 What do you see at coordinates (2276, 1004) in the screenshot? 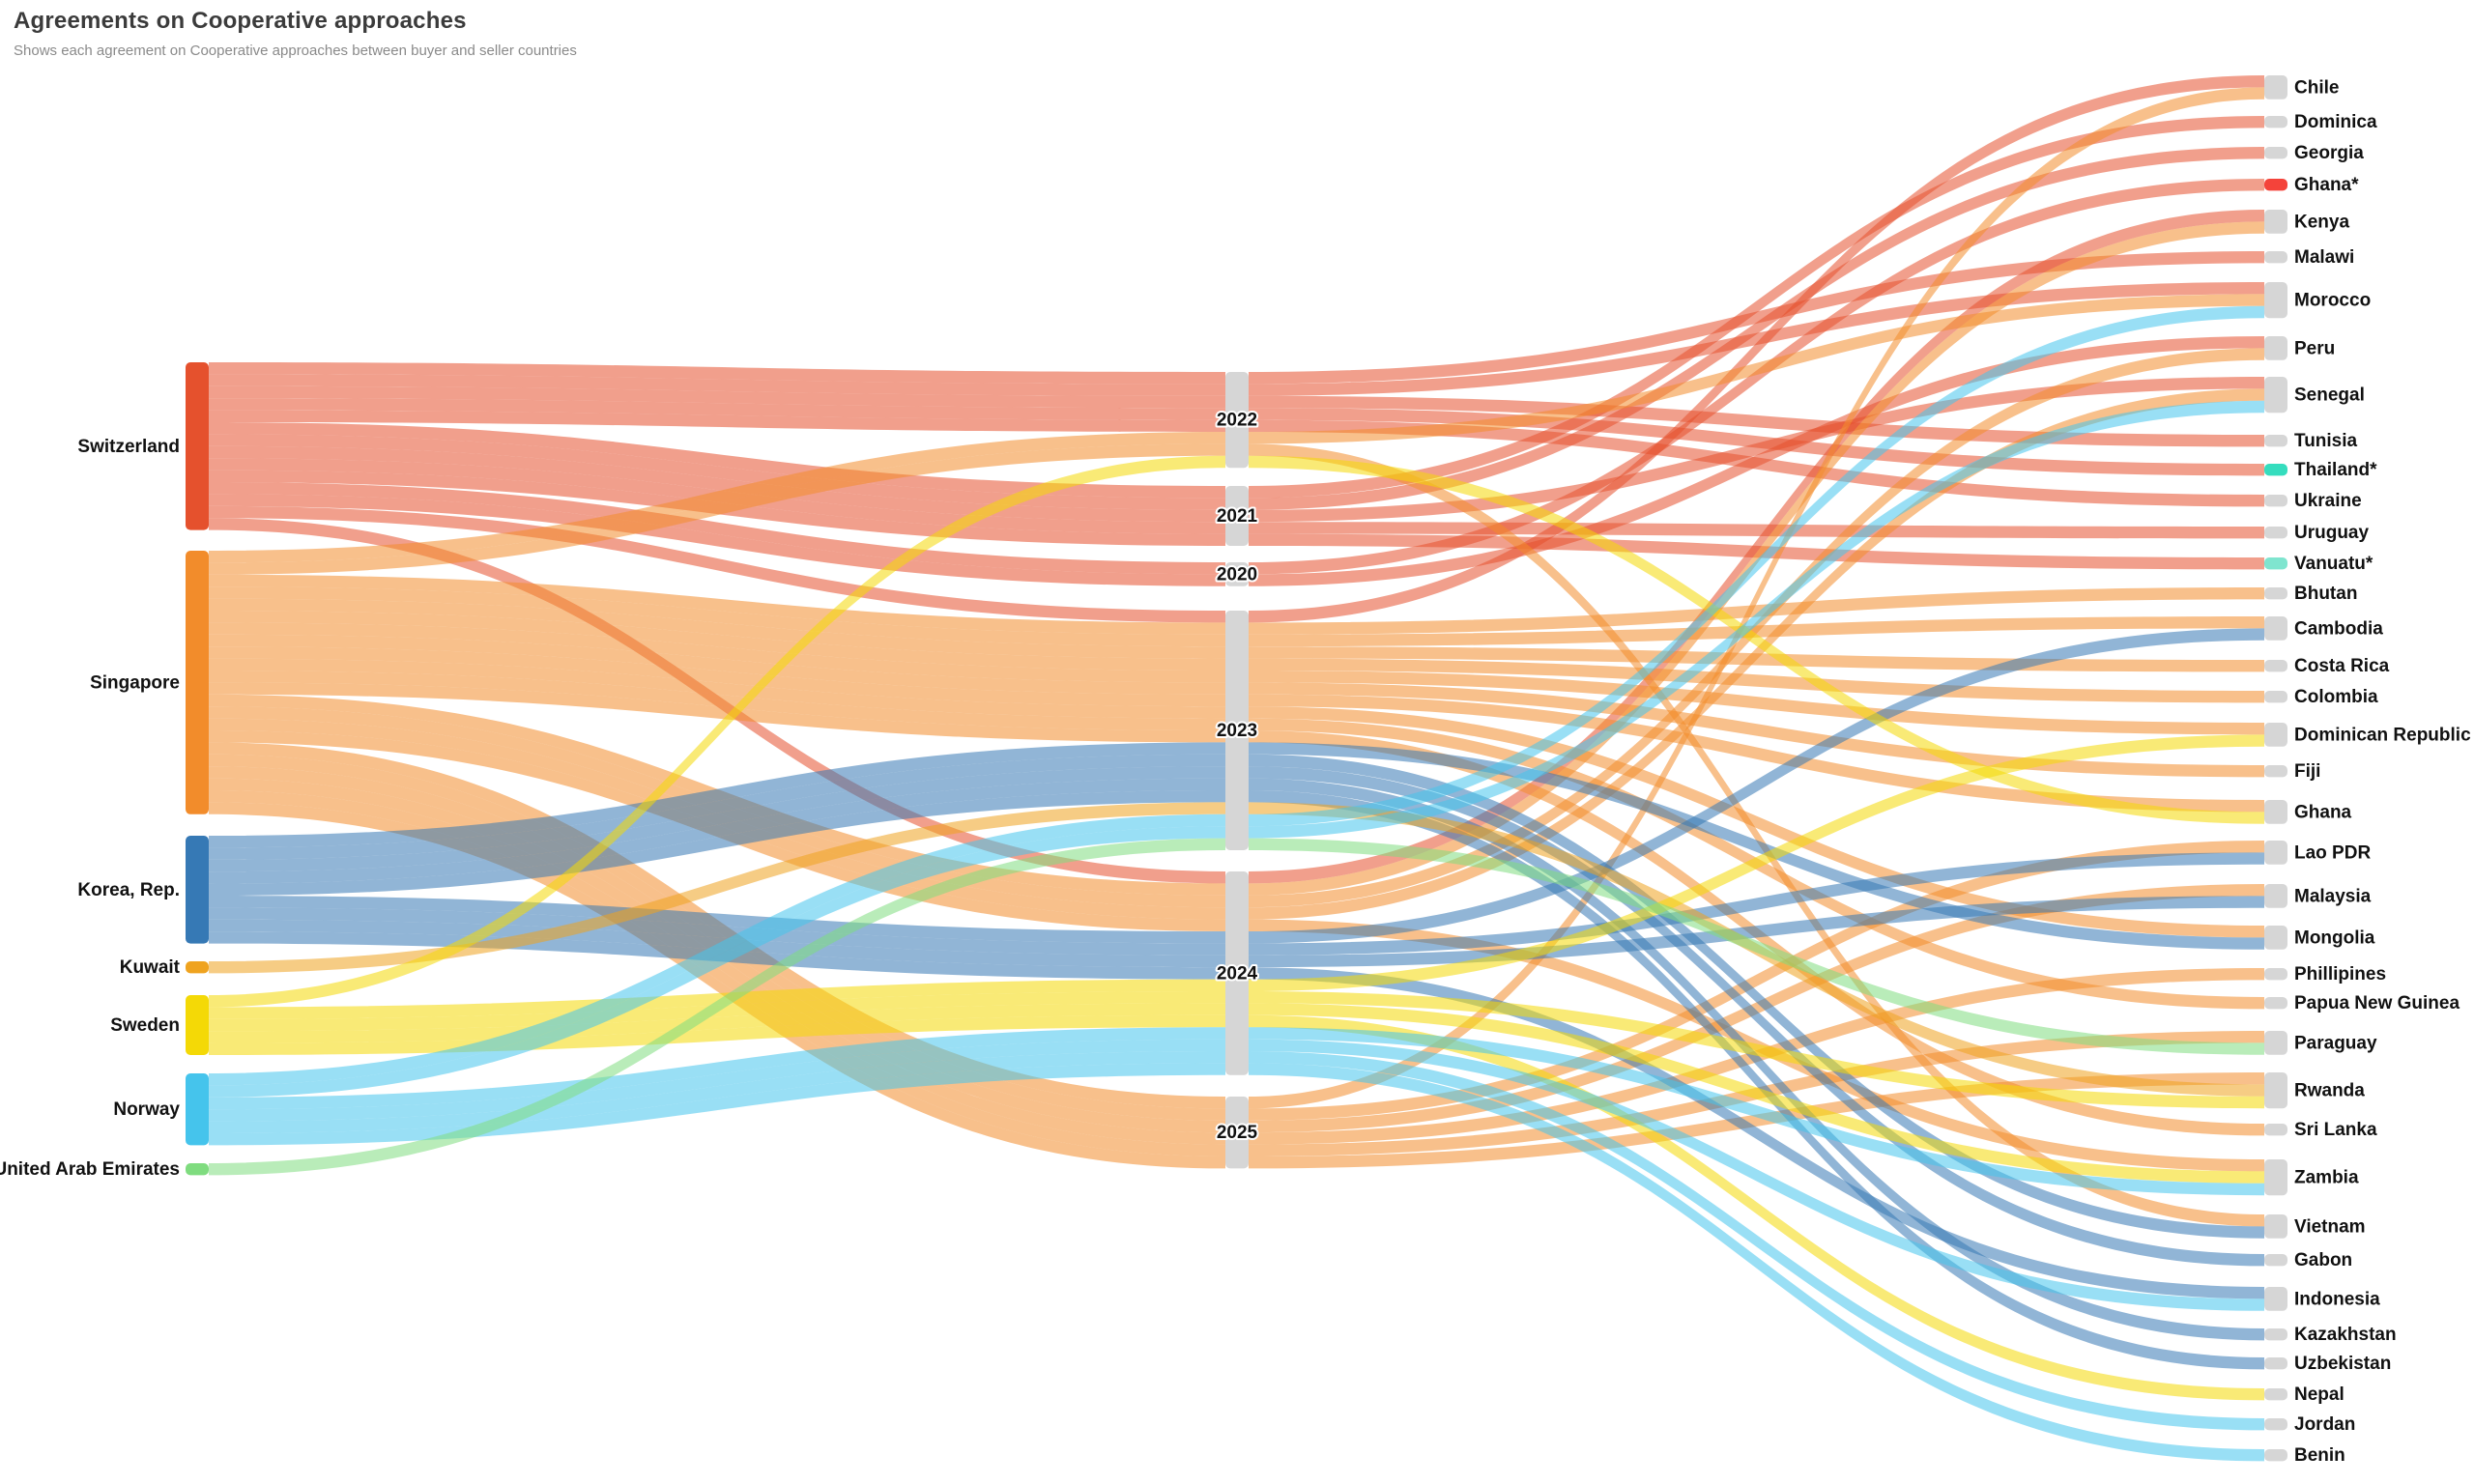
I see `sankey-node-papua-new-guinea` at bounding box center [2276, 1004].